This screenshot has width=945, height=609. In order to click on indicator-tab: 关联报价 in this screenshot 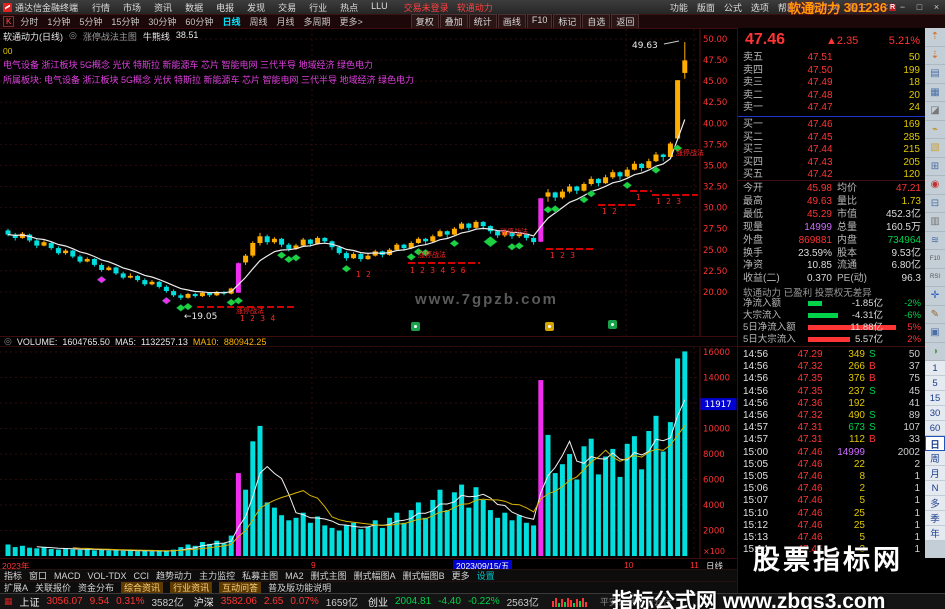, I will do `click(53, 588)`.